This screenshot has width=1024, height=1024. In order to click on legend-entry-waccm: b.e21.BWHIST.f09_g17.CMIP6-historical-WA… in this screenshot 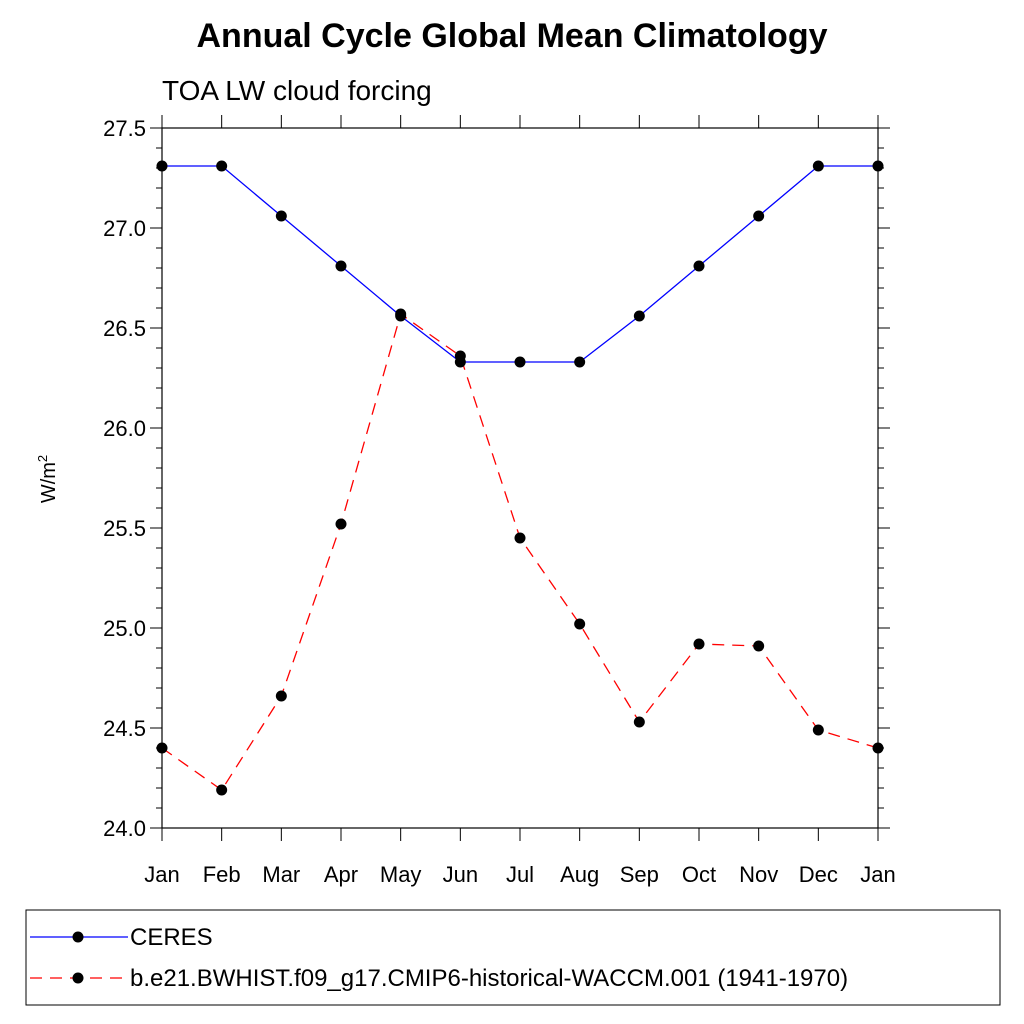, I will do `click(439, 978)`.